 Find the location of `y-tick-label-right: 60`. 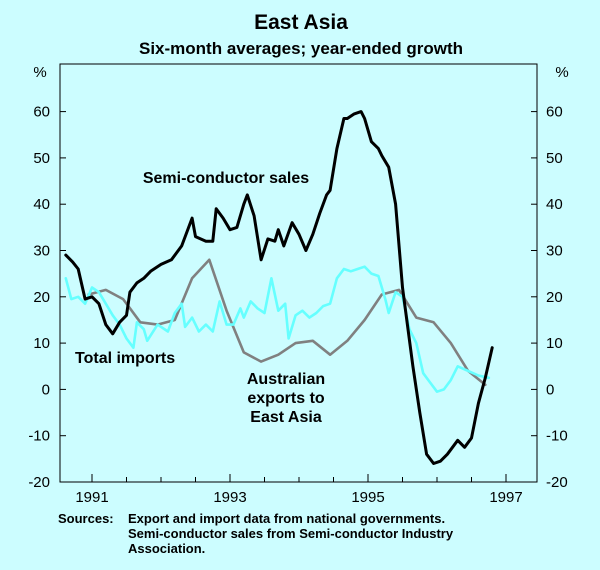

y-tick-label-right: 60 is located at coordinates (554, 112).